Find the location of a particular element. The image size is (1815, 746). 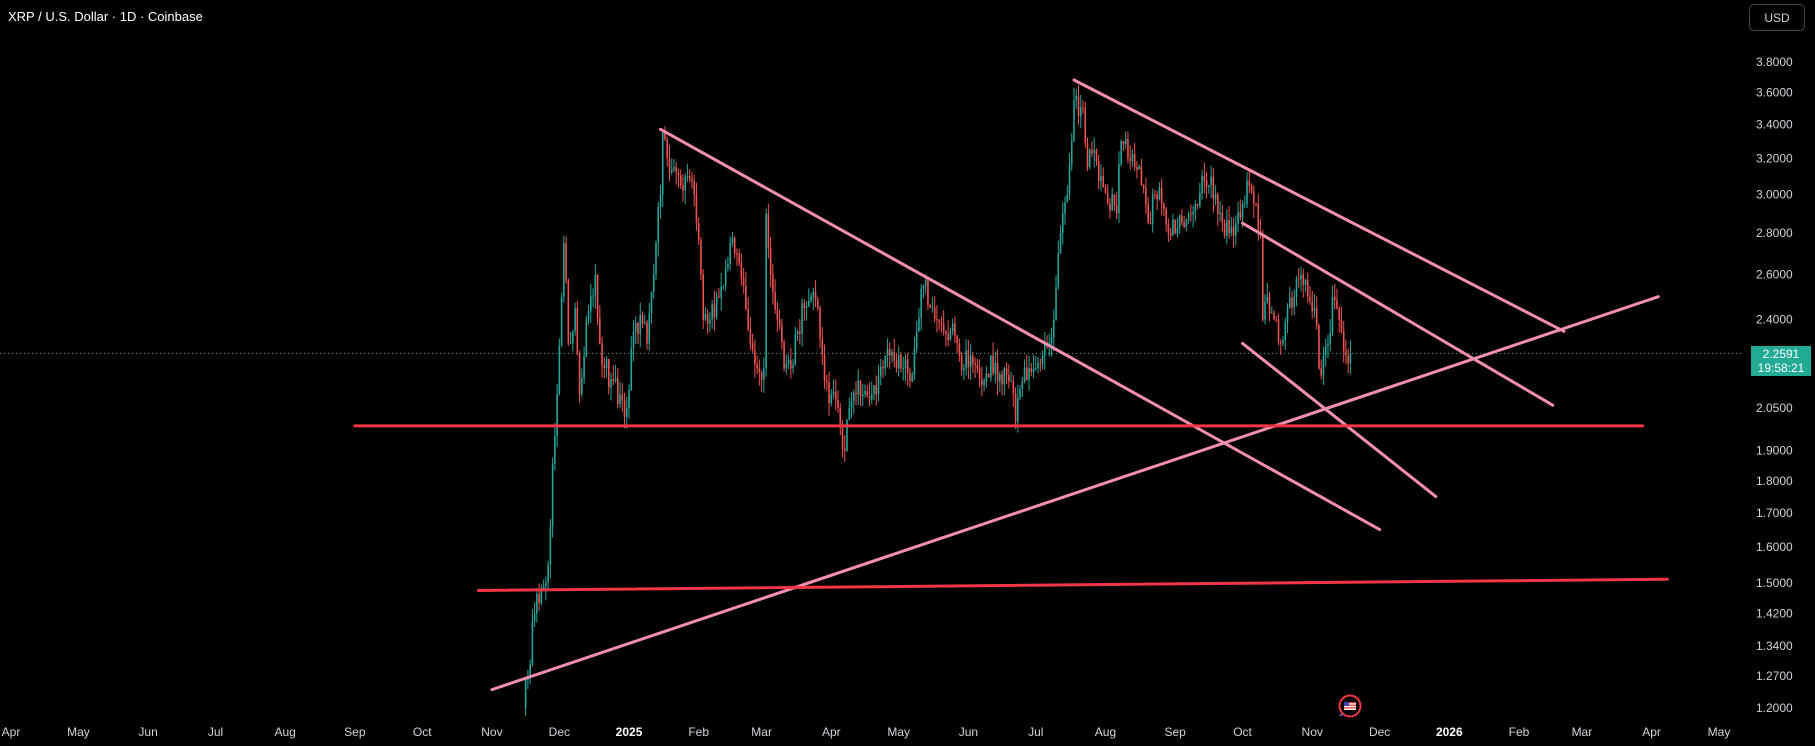

time-tick-label: Aug is located at coordinates (1105, 732).